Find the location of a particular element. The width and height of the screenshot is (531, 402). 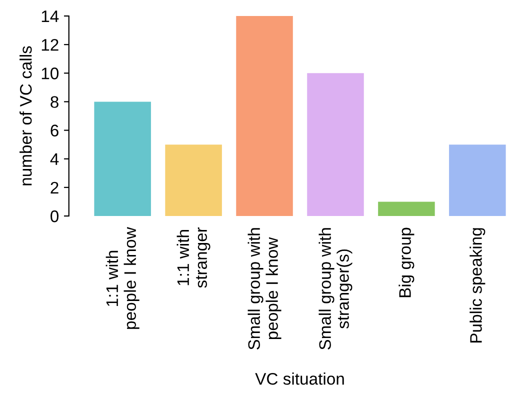

y-tick-label: 2 is located at coordinates (54, 188).